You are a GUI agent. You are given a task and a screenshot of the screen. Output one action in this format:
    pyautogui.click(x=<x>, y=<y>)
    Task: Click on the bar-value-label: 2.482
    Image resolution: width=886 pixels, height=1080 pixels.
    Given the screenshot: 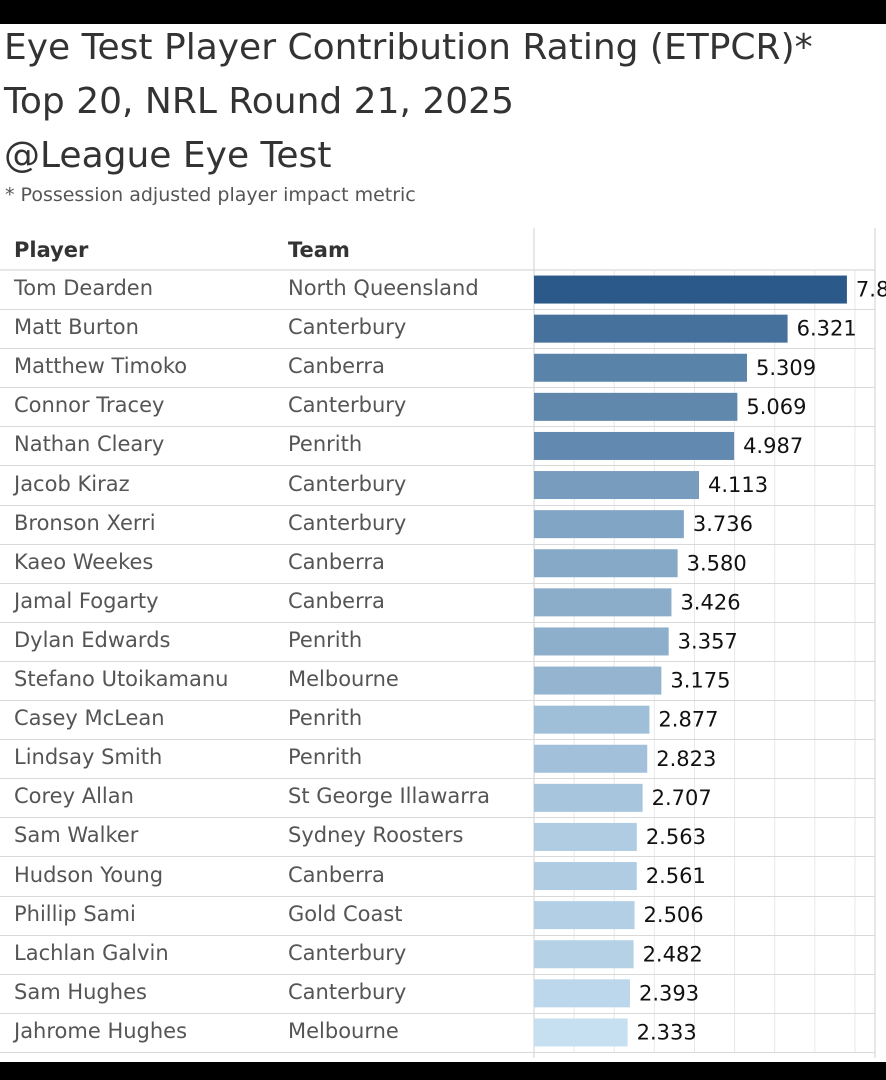 What is the action you would take?
    pyautogui.click(x=673, y=954)
    